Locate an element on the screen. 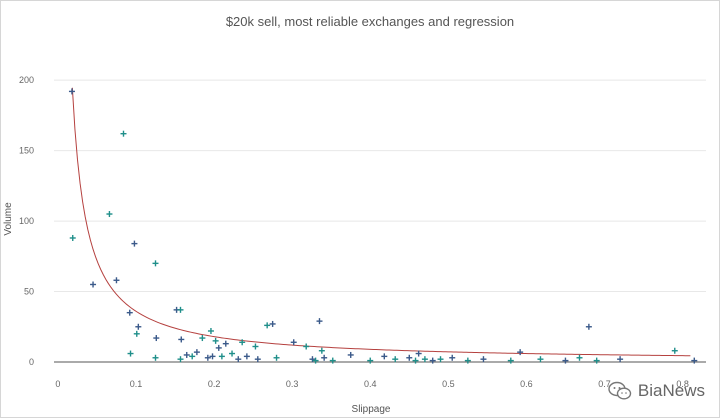 Image resolution: width=720 pixels, height=419 pixels. y-tick-label: 100 is located at coordinates (26, 221).